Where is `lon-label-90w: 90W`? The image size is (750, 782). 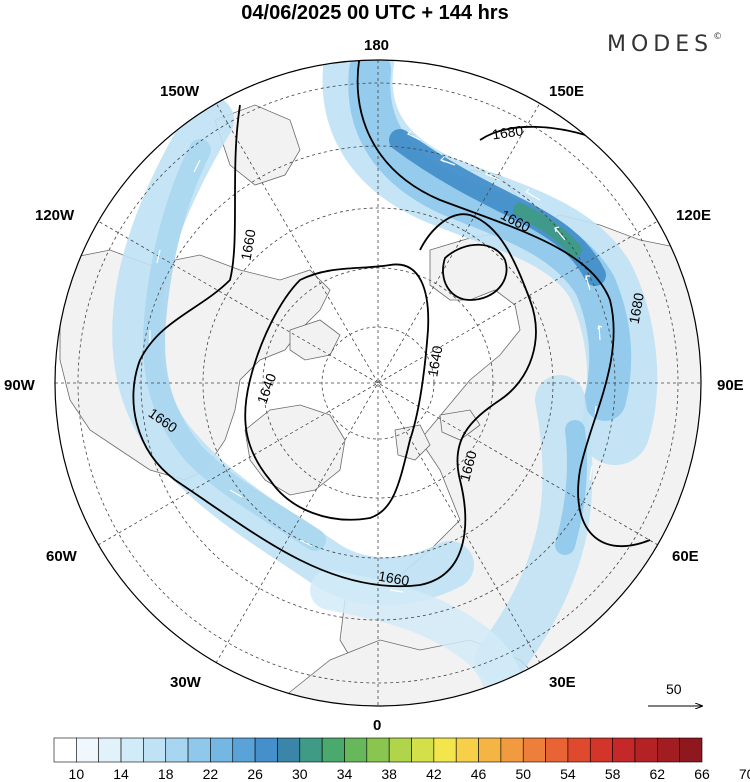 lon-label-90w: 90W is located at coordinates (20, 385).